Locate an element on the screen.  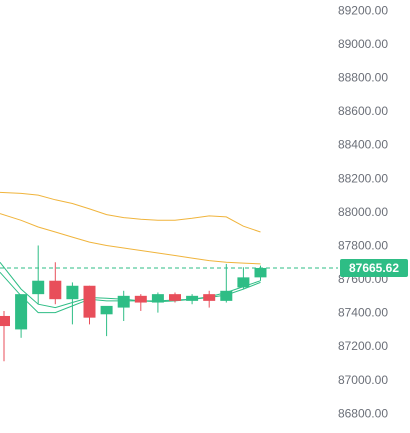
y-tick-label: 87400.00 is located at coordinates (363, 313).